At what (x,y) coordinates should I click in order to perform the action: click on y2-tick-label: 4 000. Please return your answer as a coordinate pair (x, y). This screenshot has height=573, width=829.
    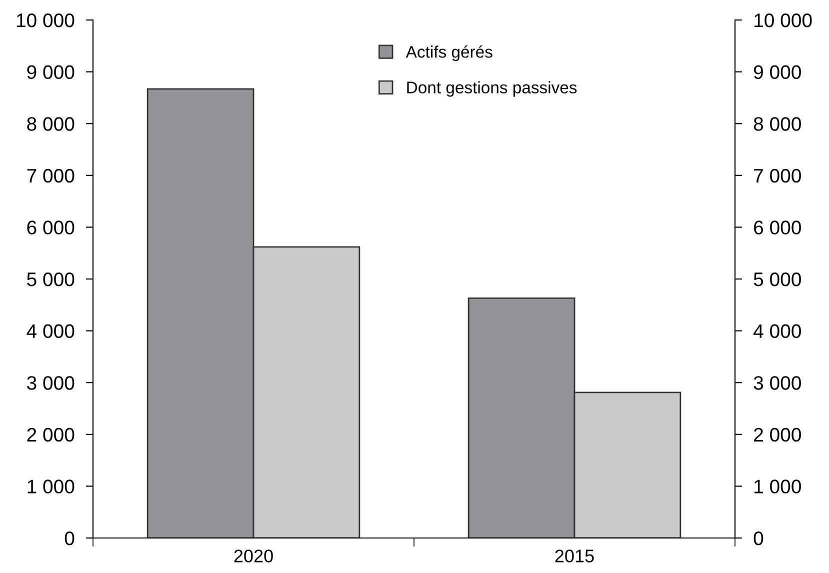
    Looking at the image, I should click on (777, 331).